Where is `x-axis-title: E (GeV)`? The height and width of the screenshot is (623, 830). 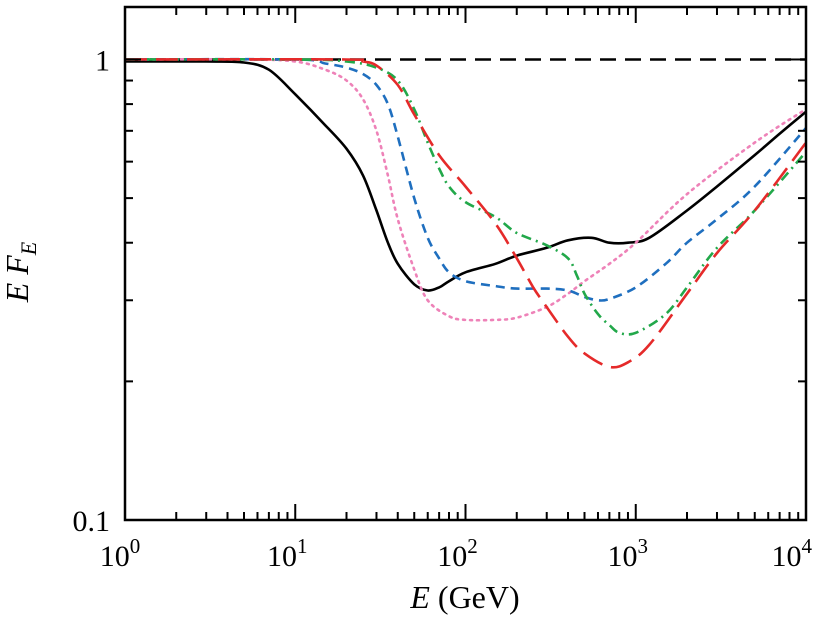
x-axis-title: E (GeV) is located at coordinates (464, 597).